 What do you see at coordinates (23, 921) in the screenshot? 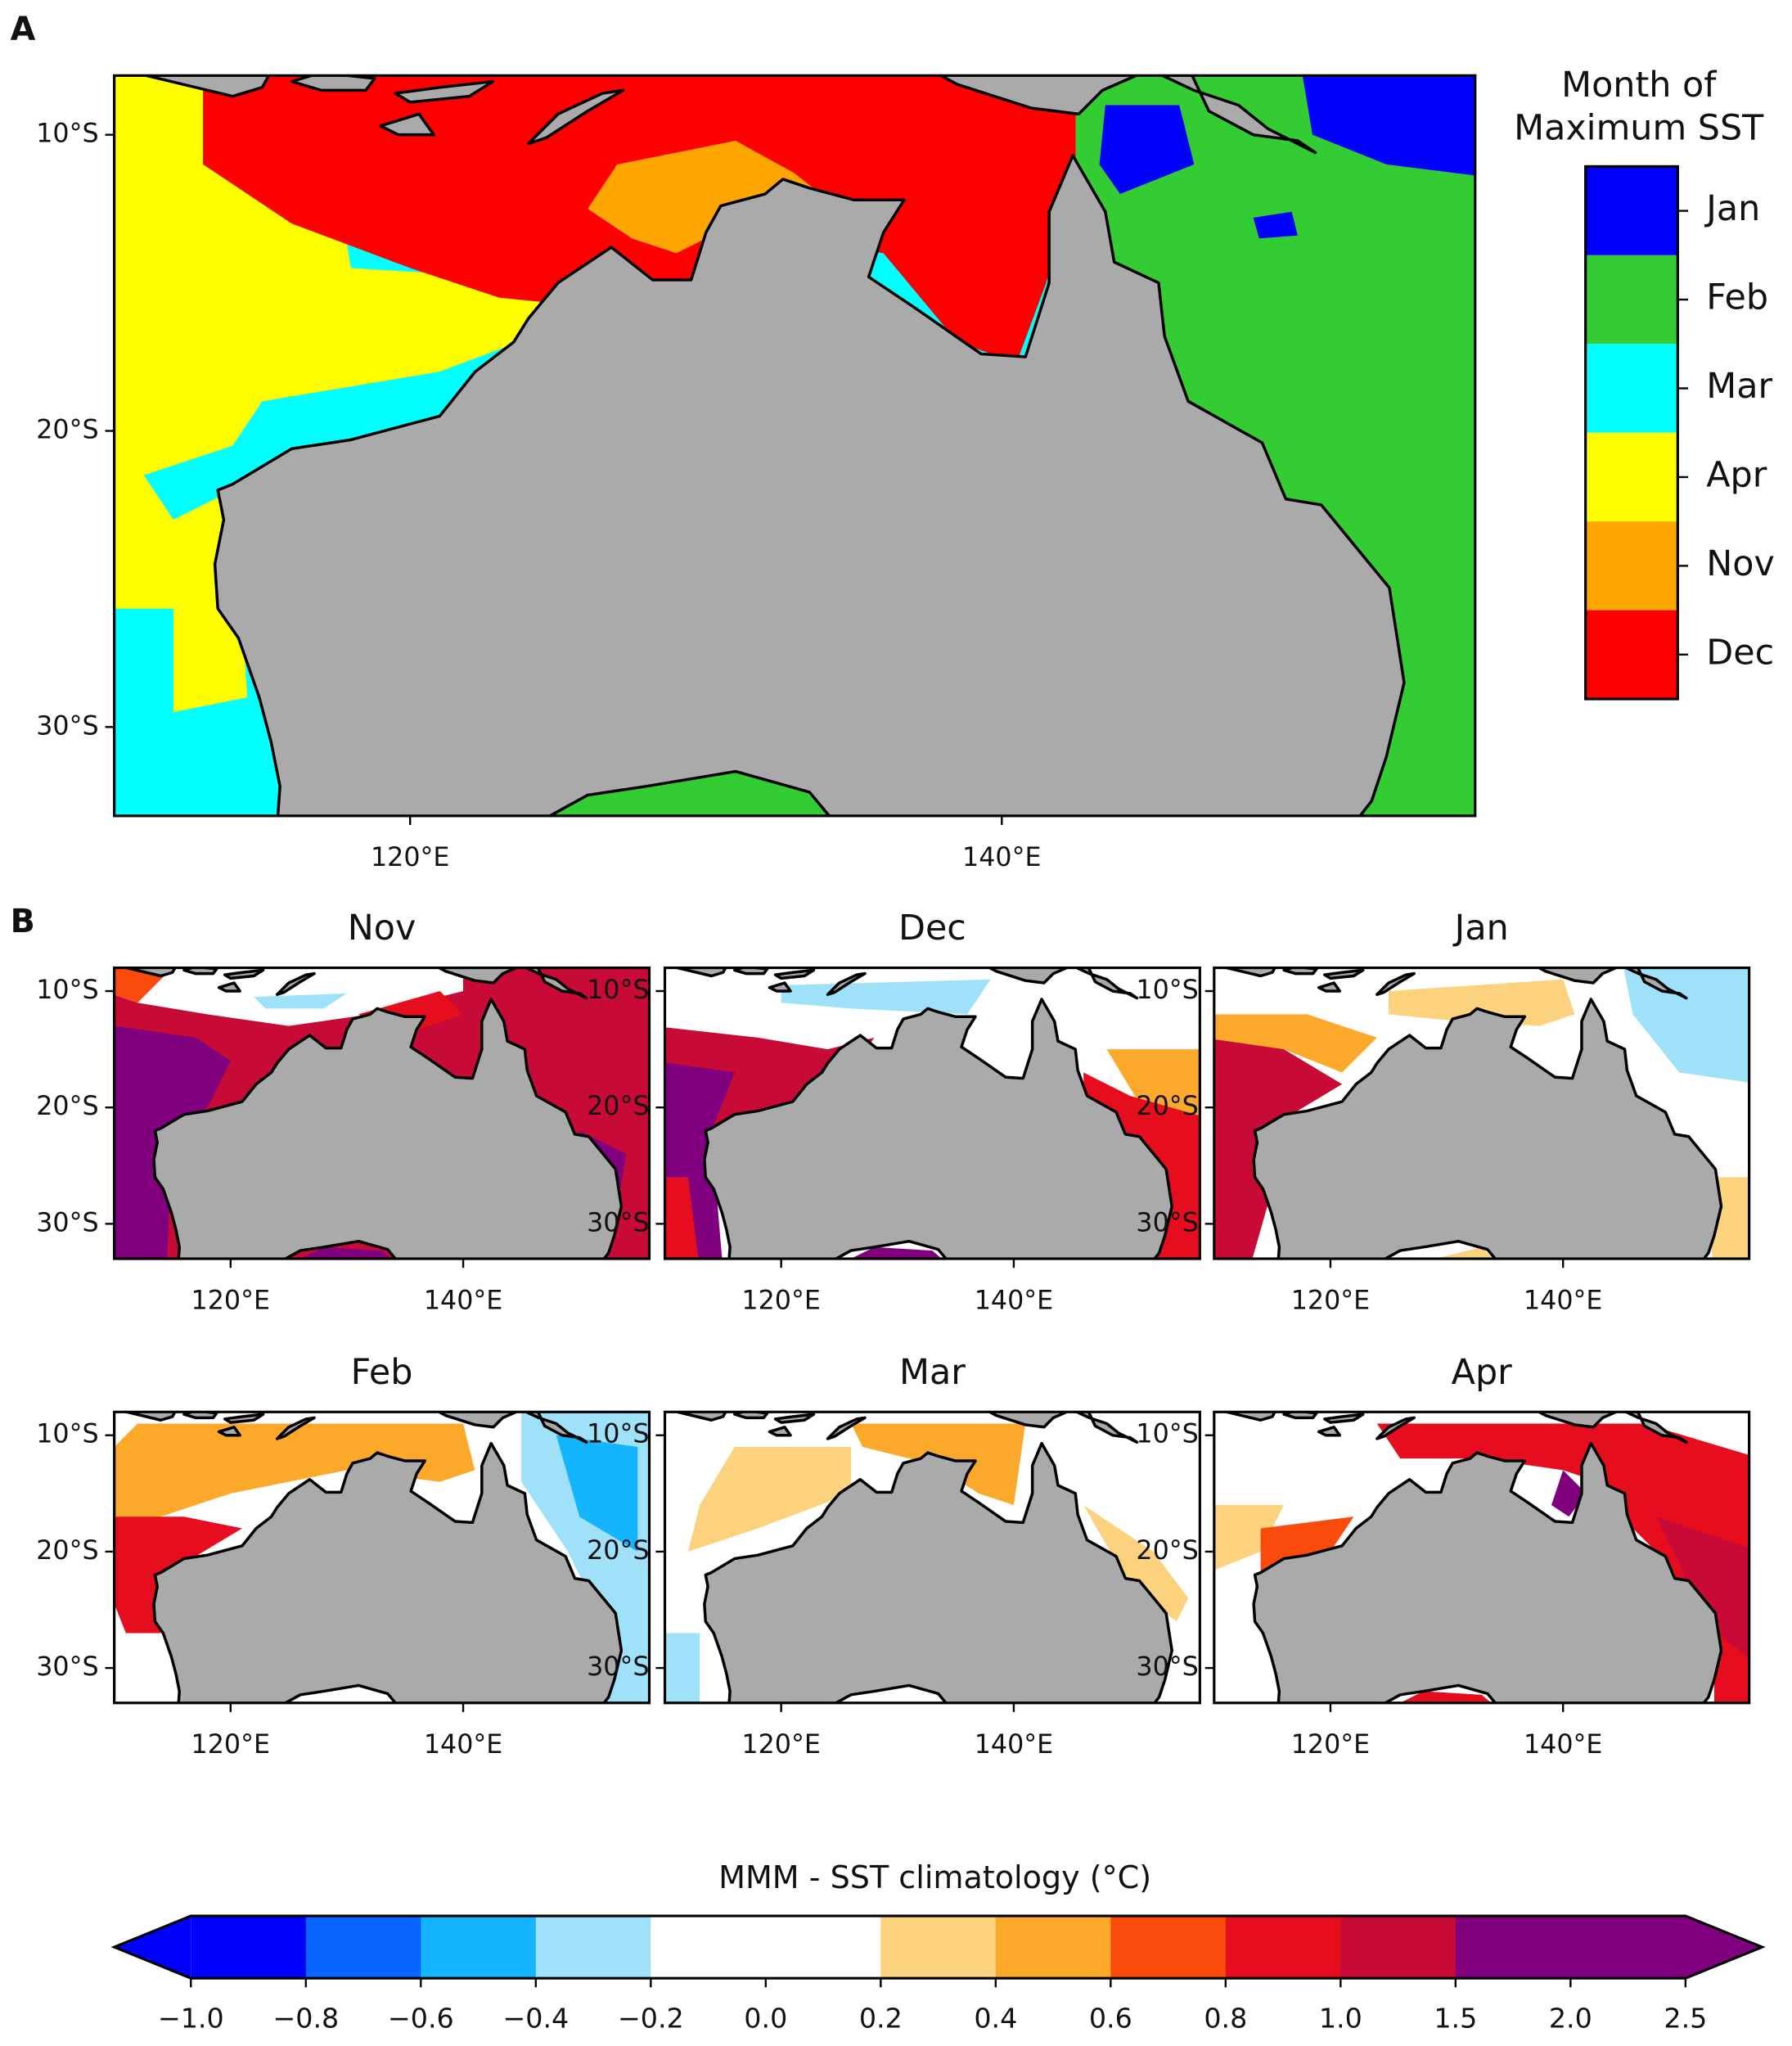
I see `panel-label: B` at bounding box center [23, 921].